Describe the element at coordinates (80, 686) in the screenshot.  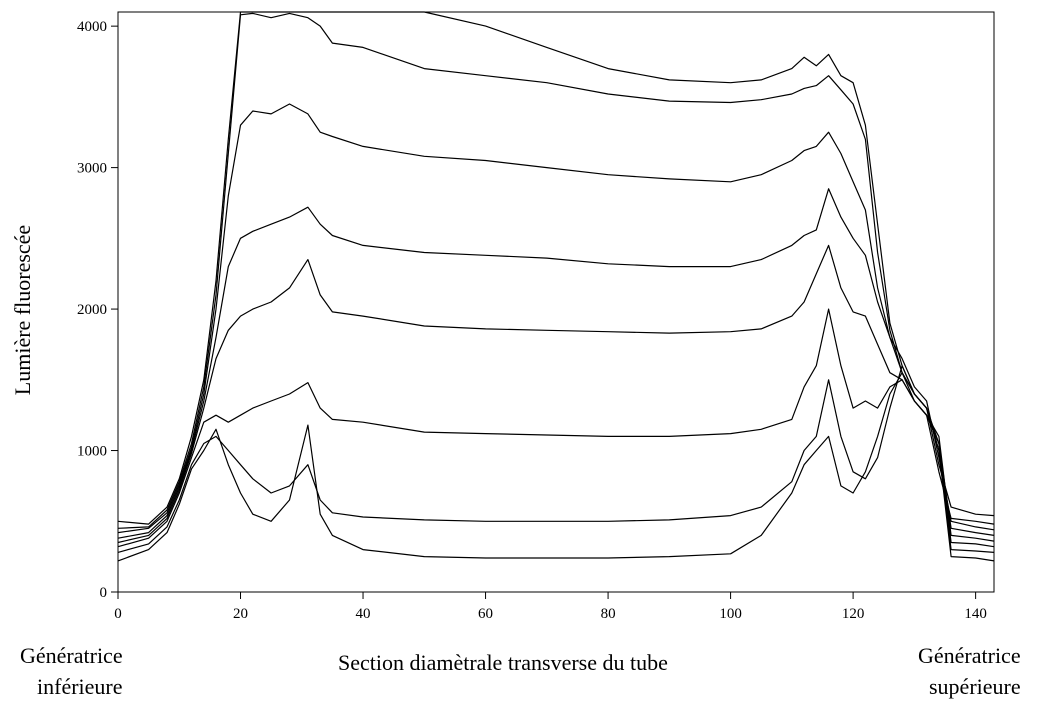
I see `footer-left-line2: inférieure` at that location.